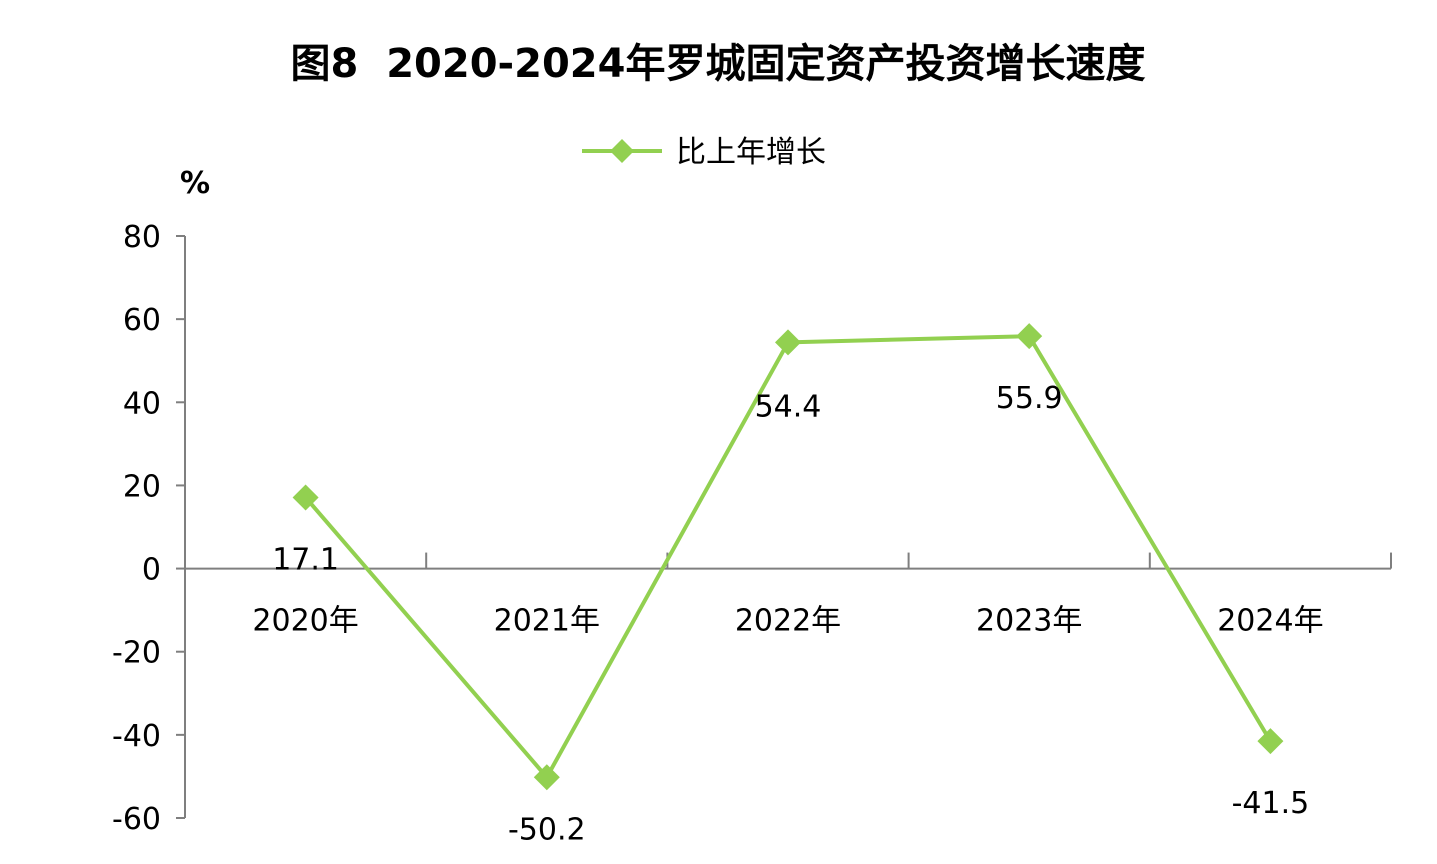 Image resolution: width=1437 pixels, height=864 pixels. What do you see at coordinates (142, 237) in the screenshot?
I see `y-tick-label: 80` at bounding box center [142, 237].